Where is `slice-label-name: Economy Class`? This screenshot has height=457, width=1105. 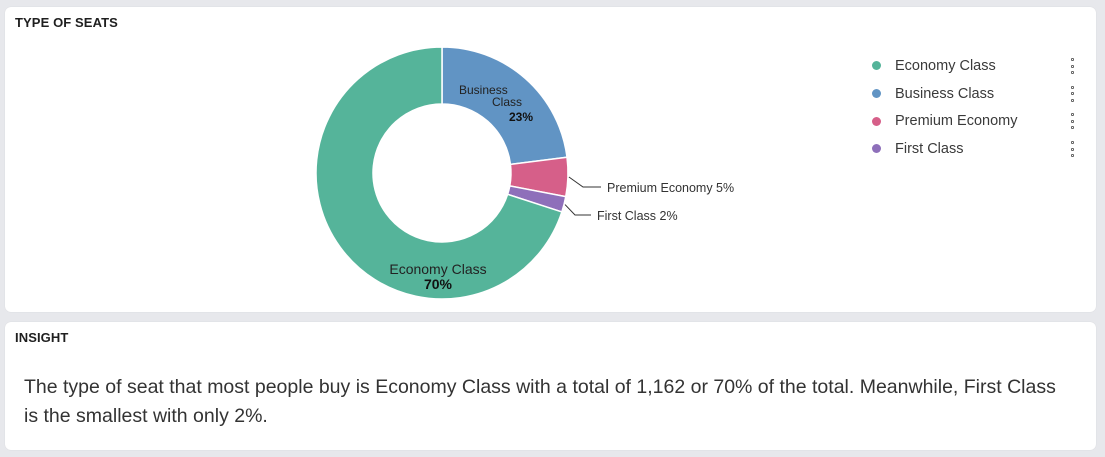 slice-label-name: Economy Class is located at coordinates (437, 269).